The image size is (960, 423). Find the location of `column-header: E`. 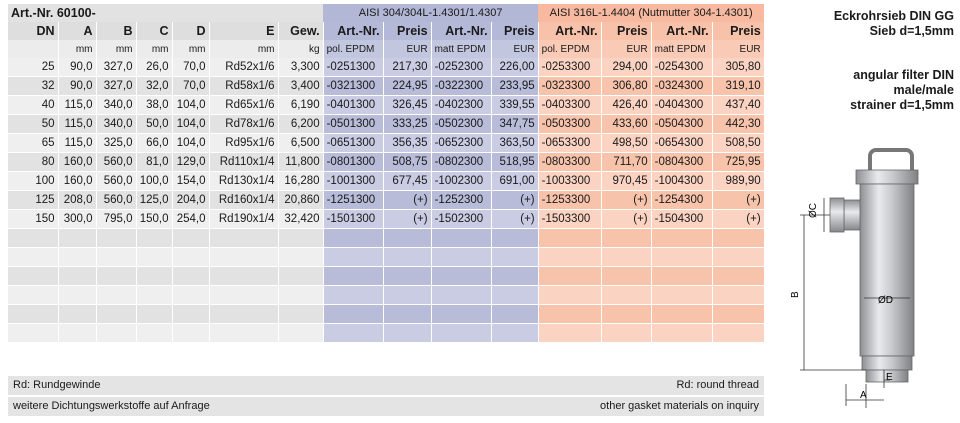

column-header: E is located at coordinates (244, 31).